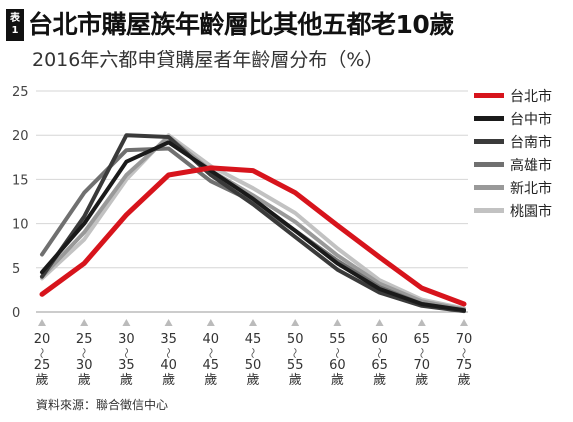 This screenshot has height=422, width=573. What do you see at coordinates (20, 225) in the screenshot?
I see `y-tick-label-10: 10` at bounding box center [20, 225].